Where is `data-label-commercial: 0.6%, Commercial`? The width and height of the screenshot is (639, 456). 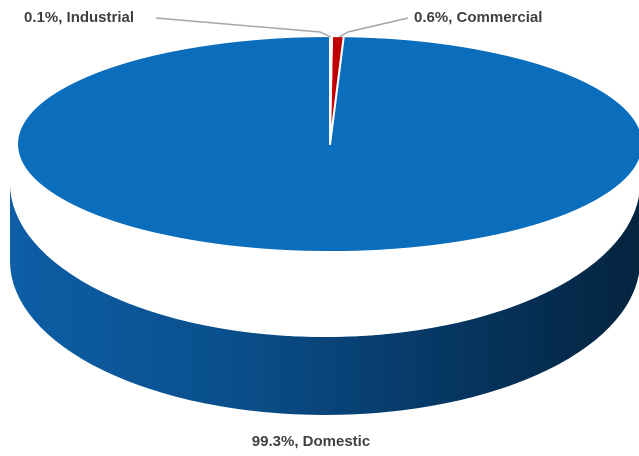
data-label-commercial: 0.6%, Commercial is located at coordinates (478, 17).